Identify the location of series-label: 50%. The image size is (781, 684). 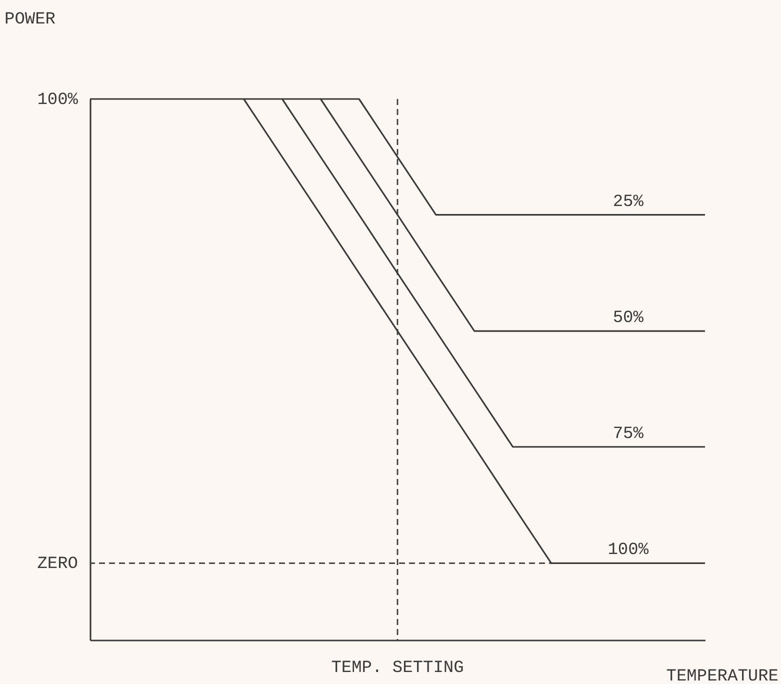
(628, 318).